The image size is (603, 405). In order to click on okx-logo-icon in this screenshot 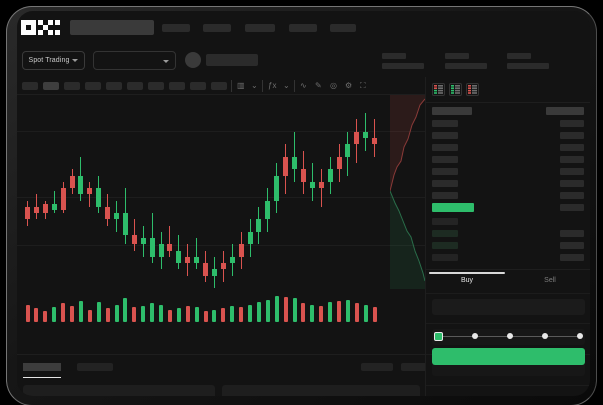, I will do `click(41, 27)`.